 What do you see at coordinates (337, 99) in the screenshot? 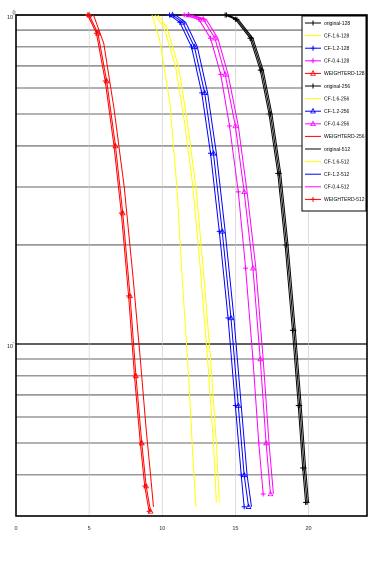
I see `legend-label: CF-1.6-256` at bounding box center [337, 99].